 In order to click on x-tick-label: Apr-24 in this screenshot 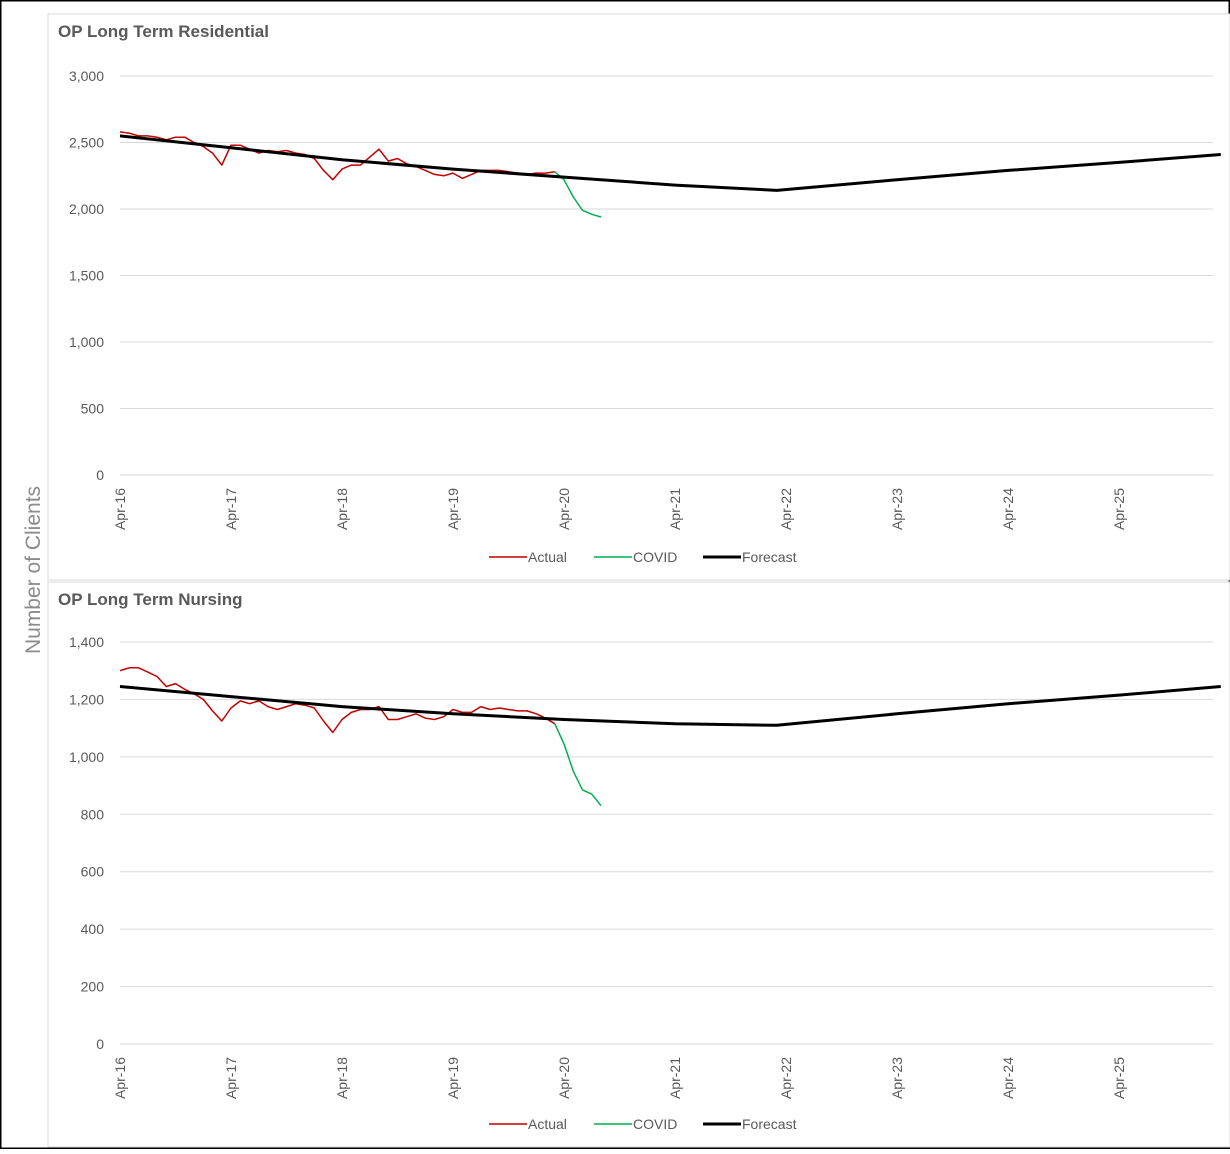, I will do `click(1008, 509)`.